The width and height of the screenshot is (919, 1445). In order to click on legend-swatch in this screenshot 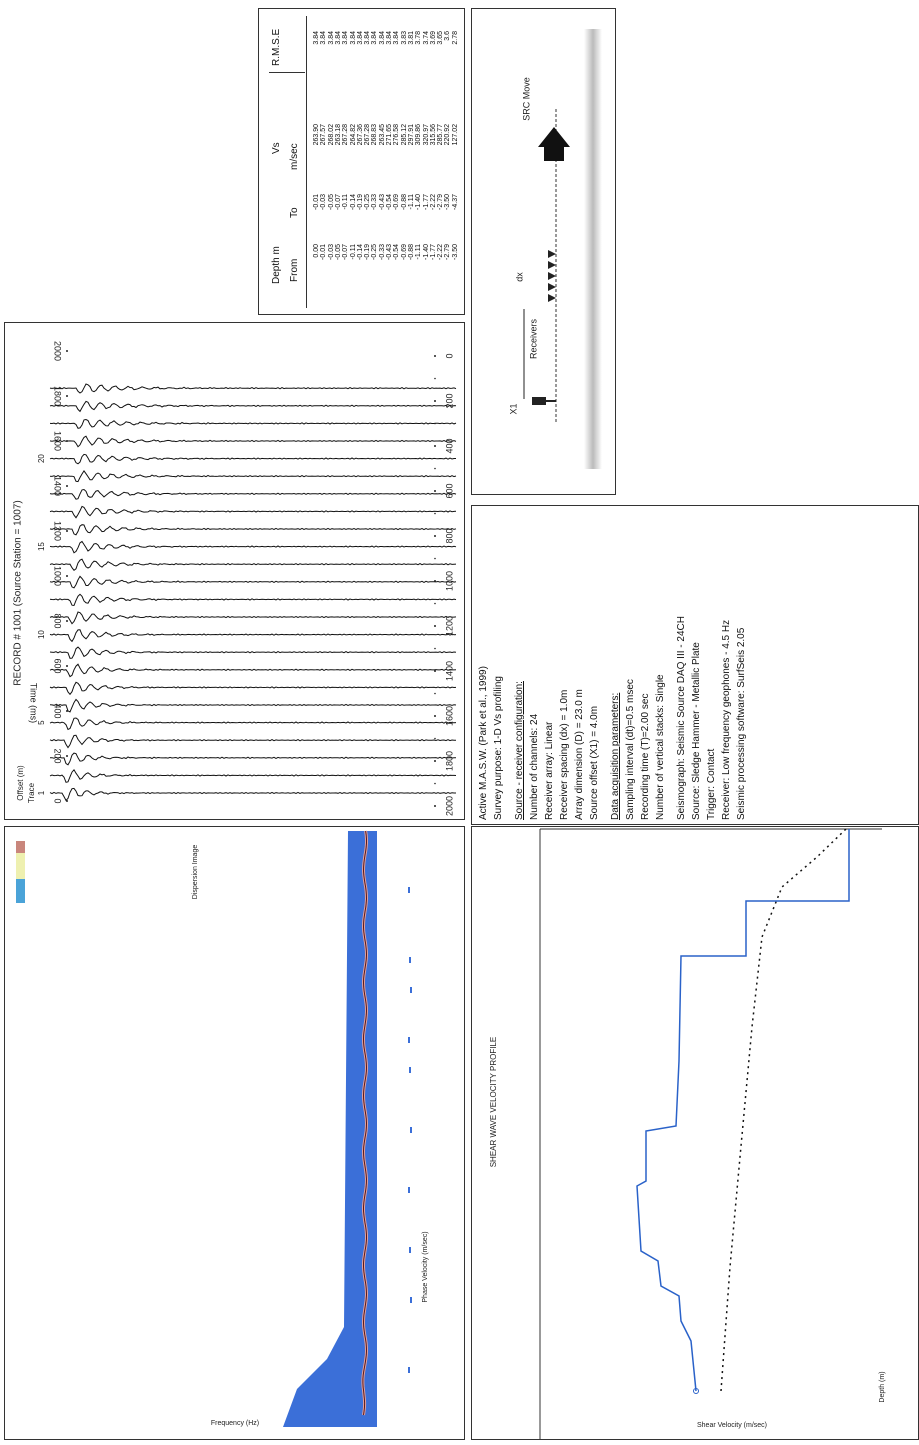, I will do `click(20, 866)`.